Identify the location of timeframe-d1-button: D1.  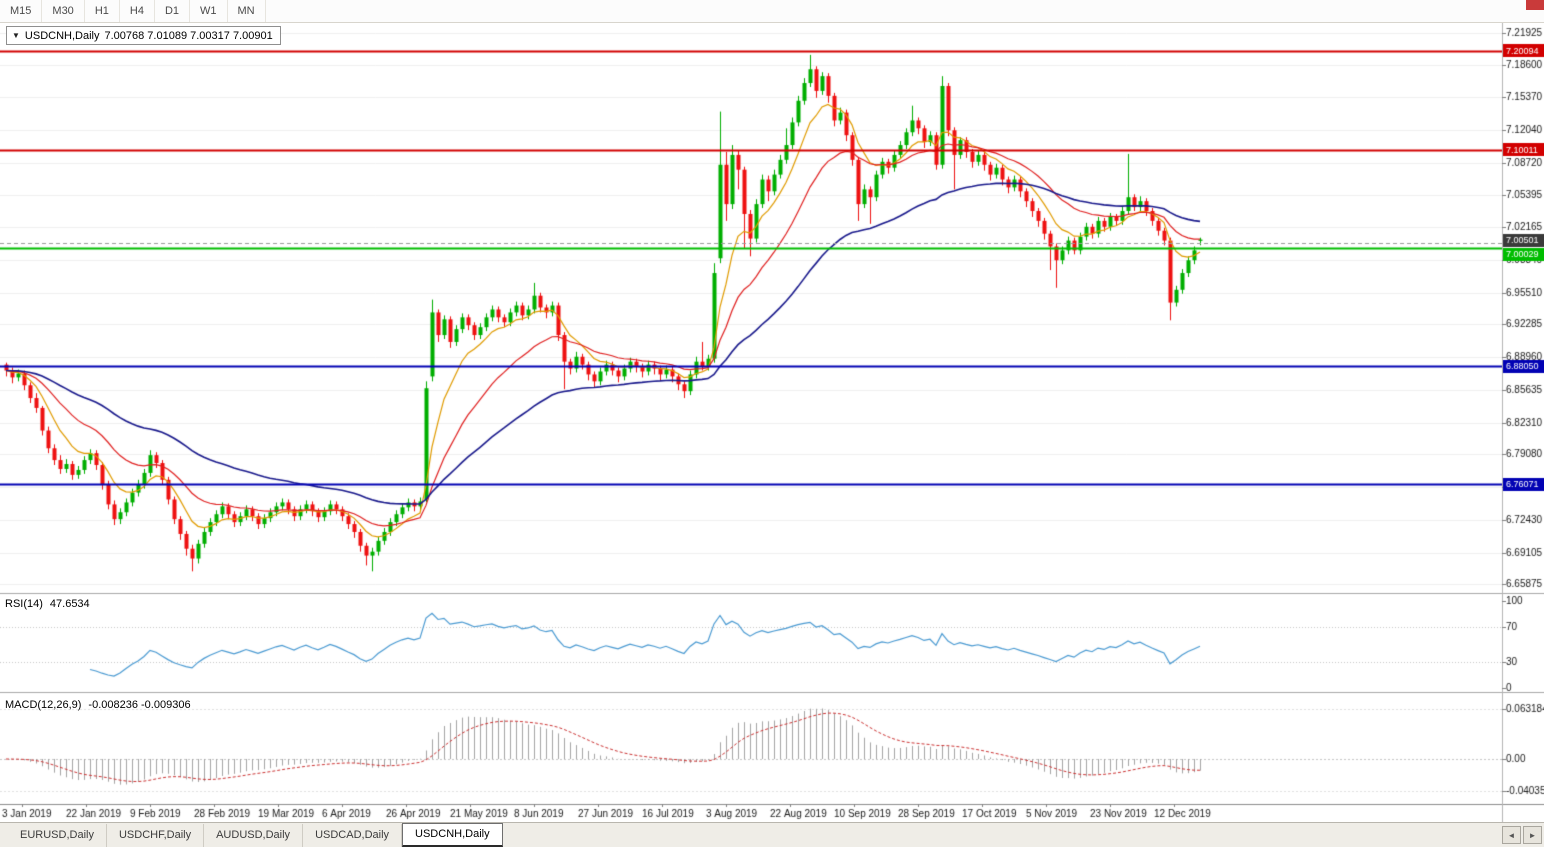
(172, 11).